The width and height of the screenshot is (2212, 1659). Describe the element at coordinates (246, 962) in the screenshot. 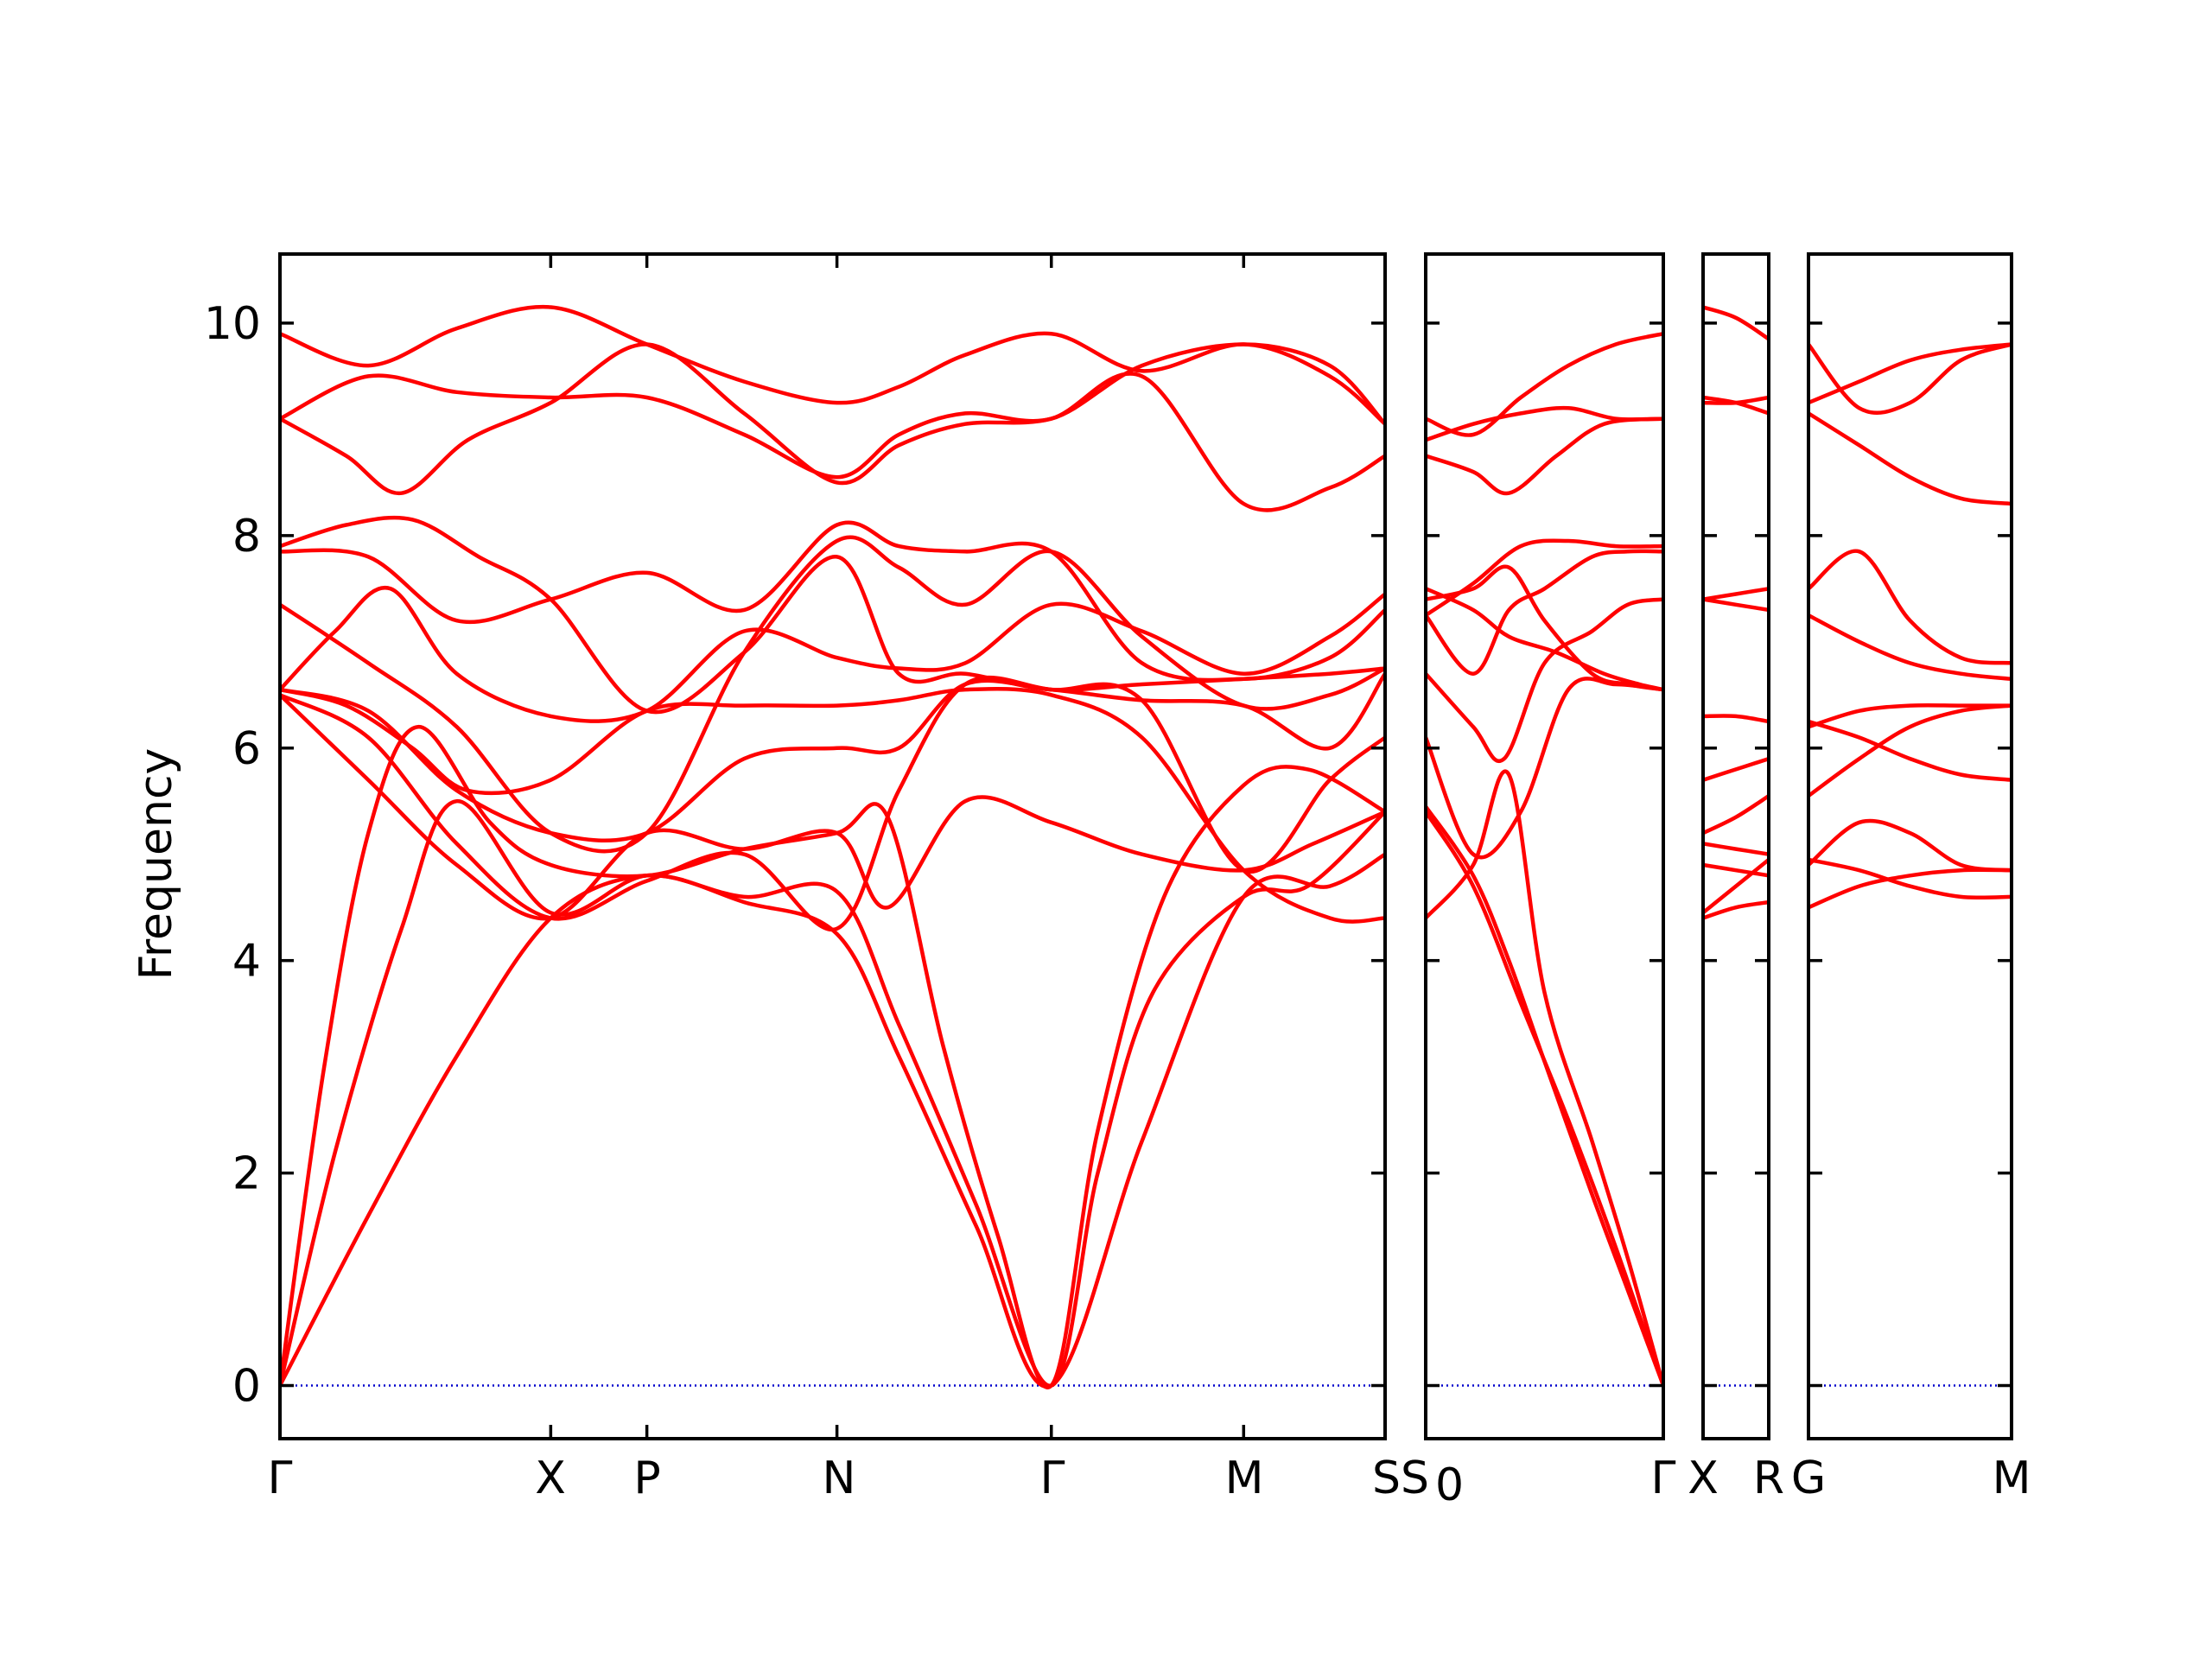

I see `y-tick-label: 4` at that location.